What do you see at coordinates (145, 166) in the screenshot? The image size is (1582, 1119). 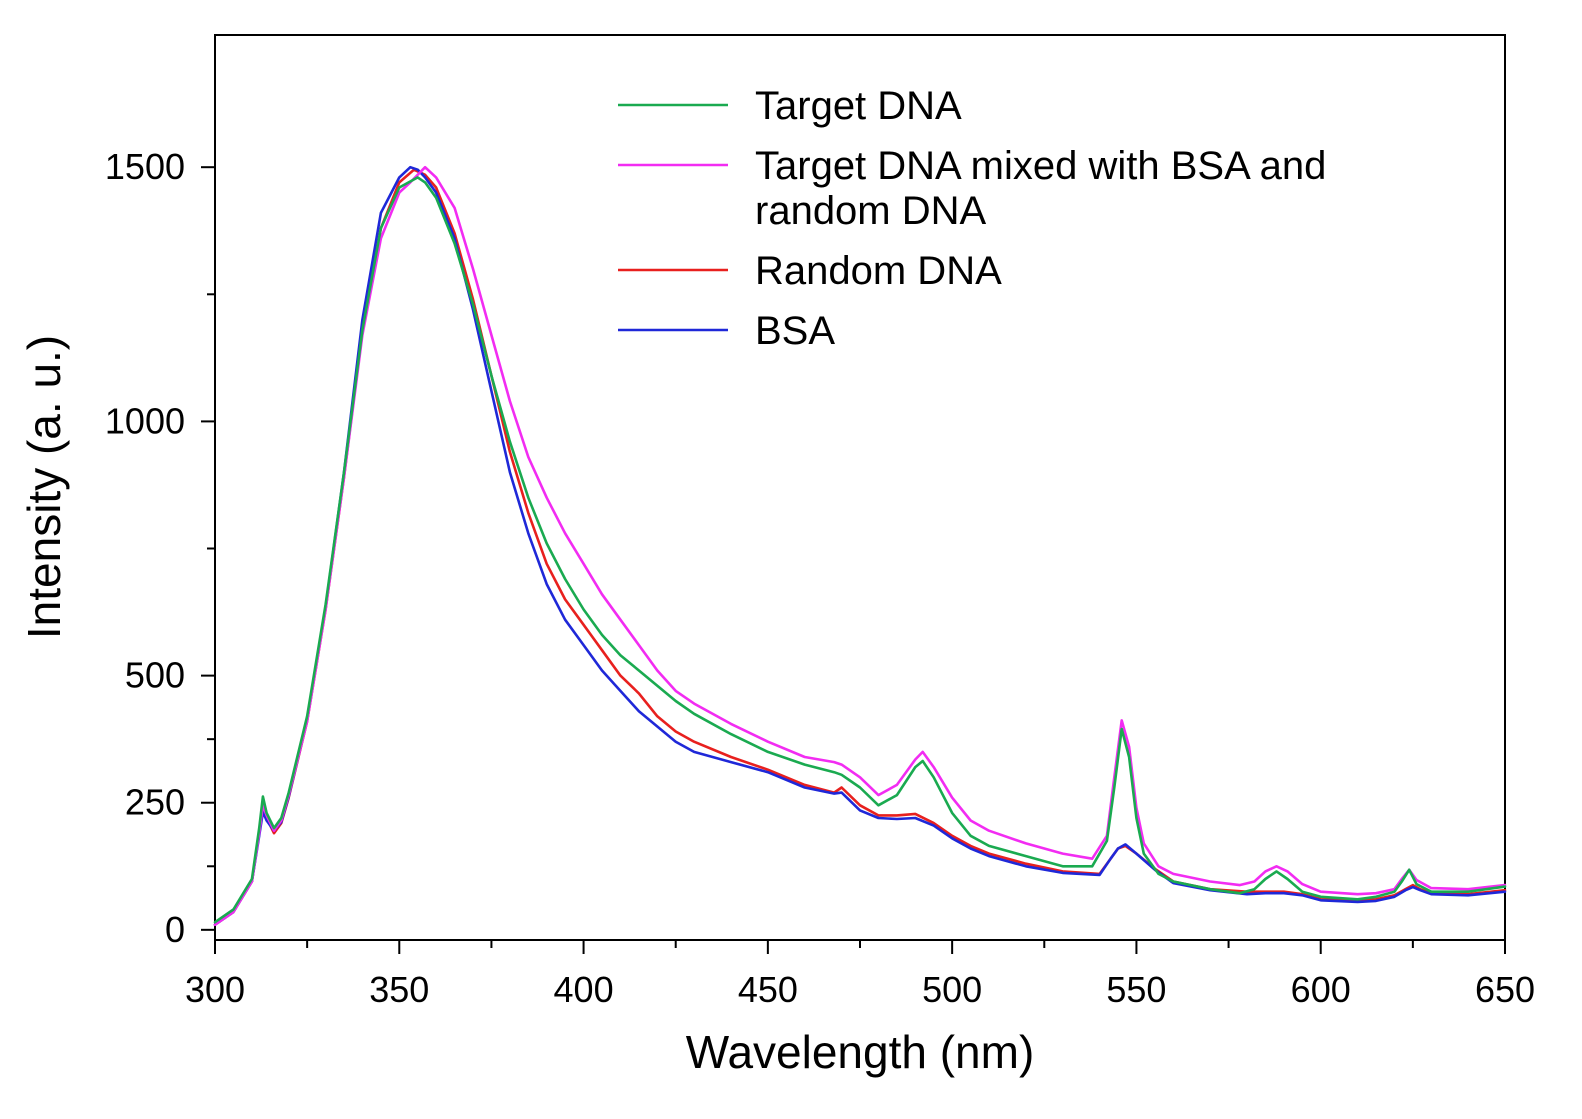 I see `y-tick-label: 1500` at bounding box center [145, 166].